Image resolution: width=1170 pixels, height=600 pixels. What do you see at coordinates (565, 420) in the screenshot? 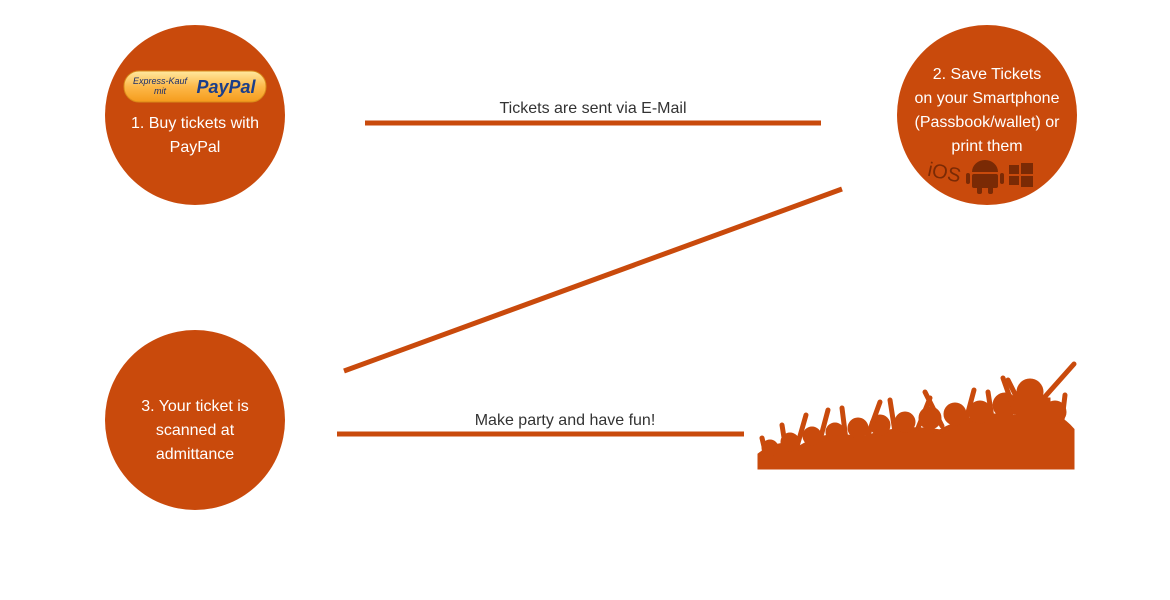
I see `edge-label: Make party and have fun!` at bounding box center [565, 420].